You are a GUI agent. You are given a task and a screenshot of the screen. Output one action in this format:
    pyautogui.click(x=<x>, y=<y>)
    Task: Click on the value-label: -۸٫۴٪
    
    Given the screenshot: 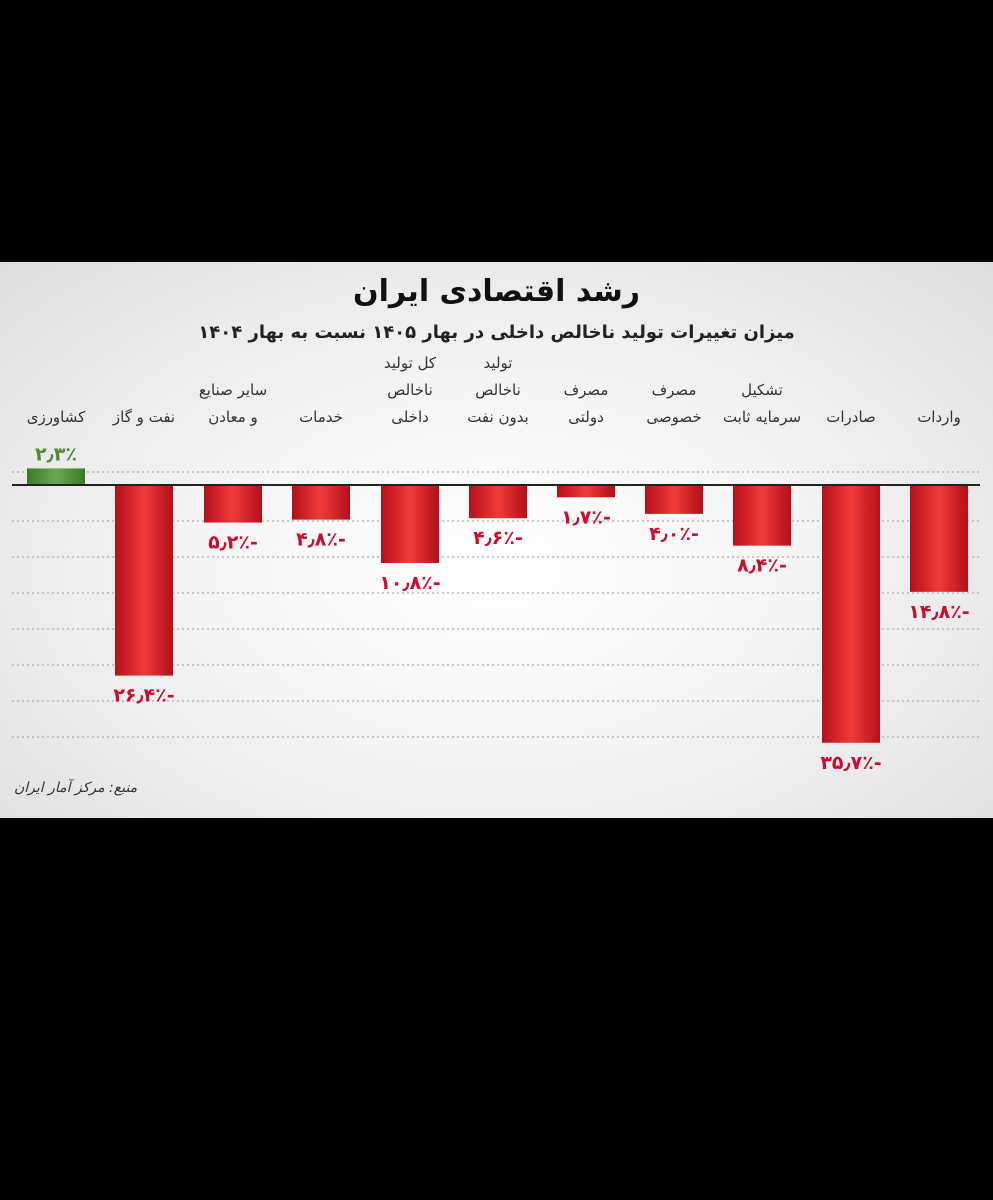 What is the action you would take?
    pyautogui.click(x=762, y=566)
    